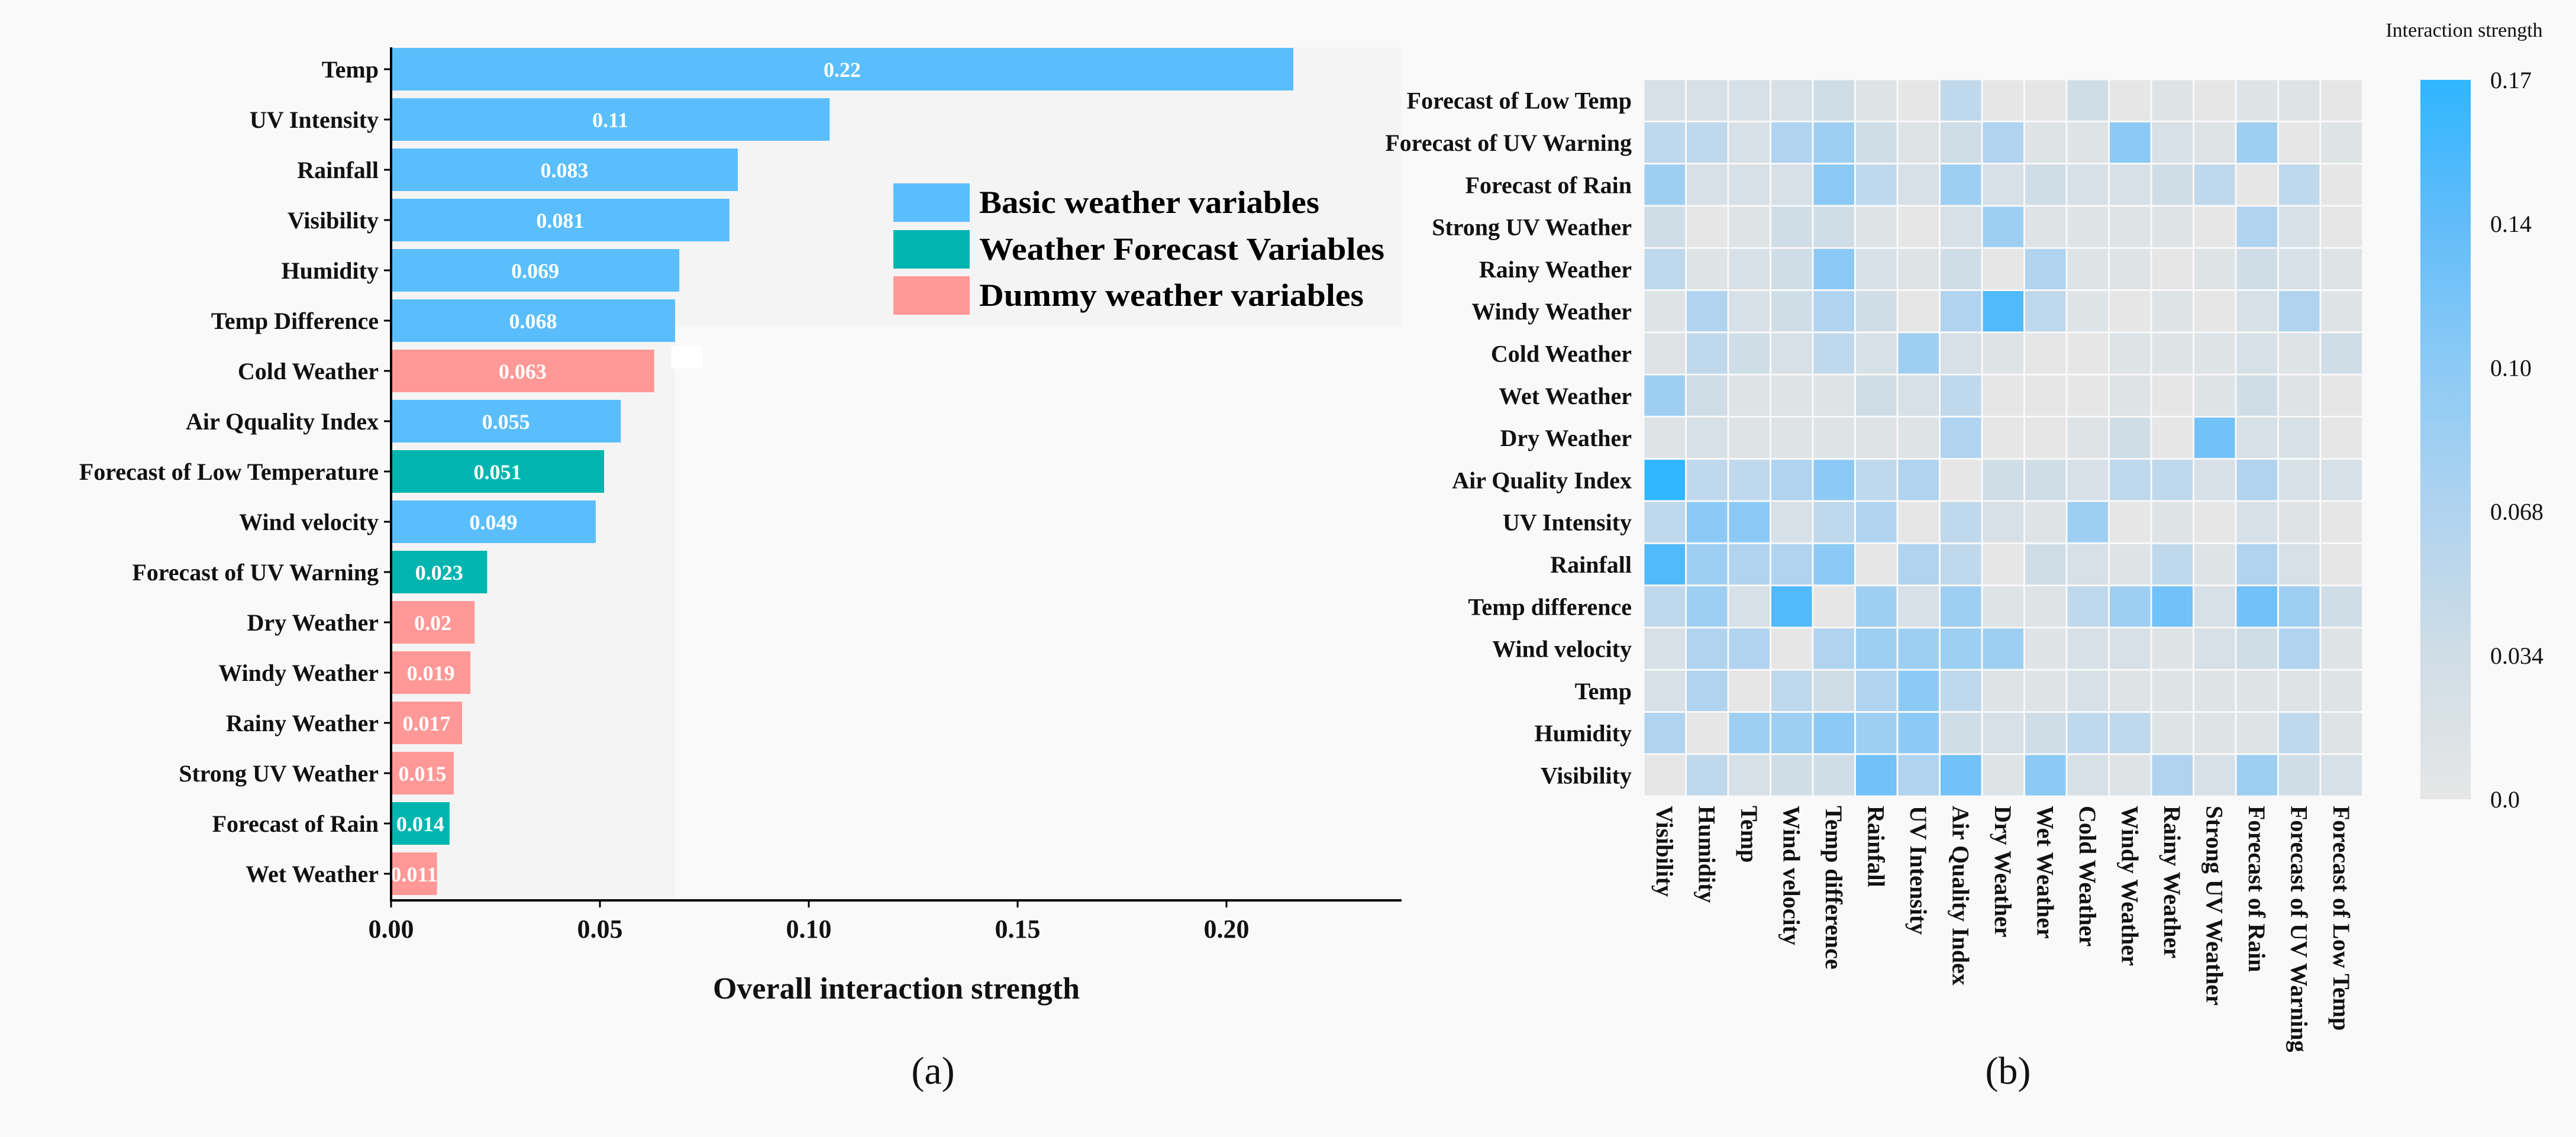 The width and height of the screenshot is (2576, 1137). What do you see at coordinates (1792, 875) in the screenshot?
I see `column-label: Wind velocity` at bounding box center [1792, 875].